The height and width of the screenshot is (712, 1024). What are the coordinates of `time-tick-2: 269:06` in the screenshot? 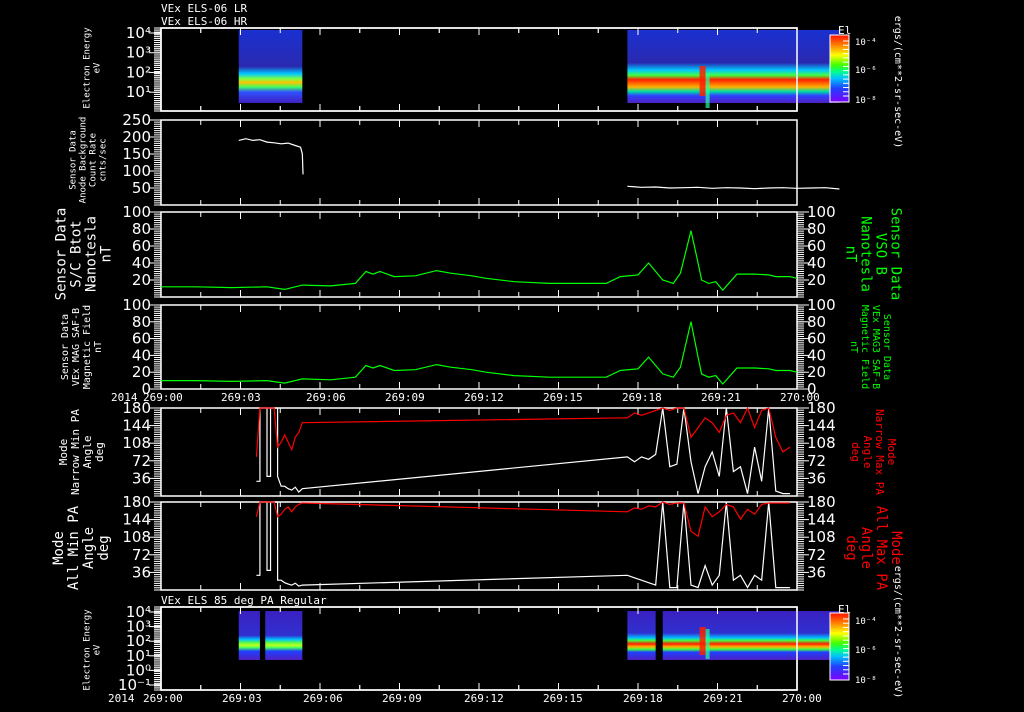 It's located at (323, 698).